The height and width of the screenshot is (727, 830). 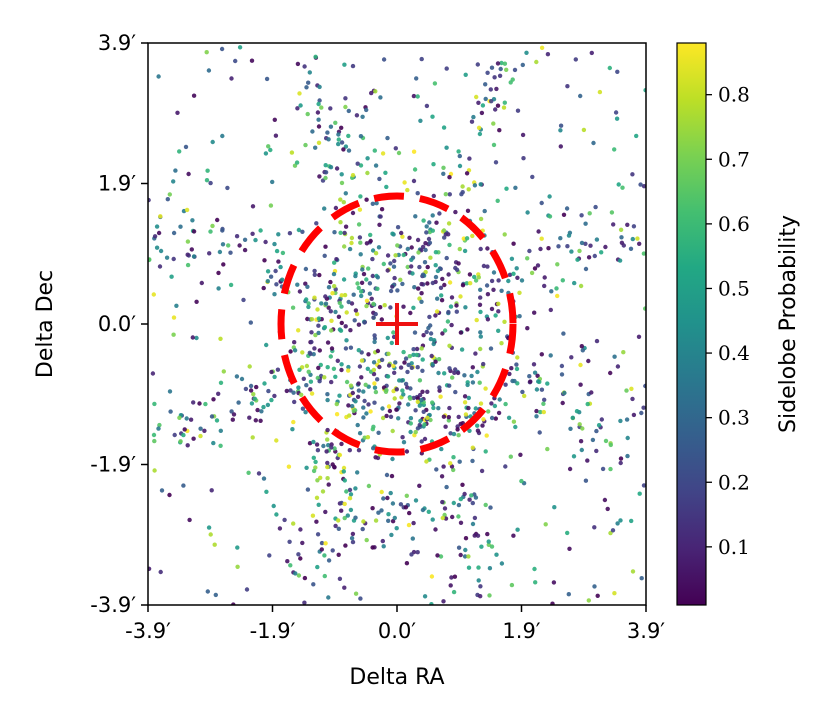 What do you see at coordinates (734, 224) in the screenshot?
I see `colorbar-tick-label: 0.6` at bounding box center [734, 224].